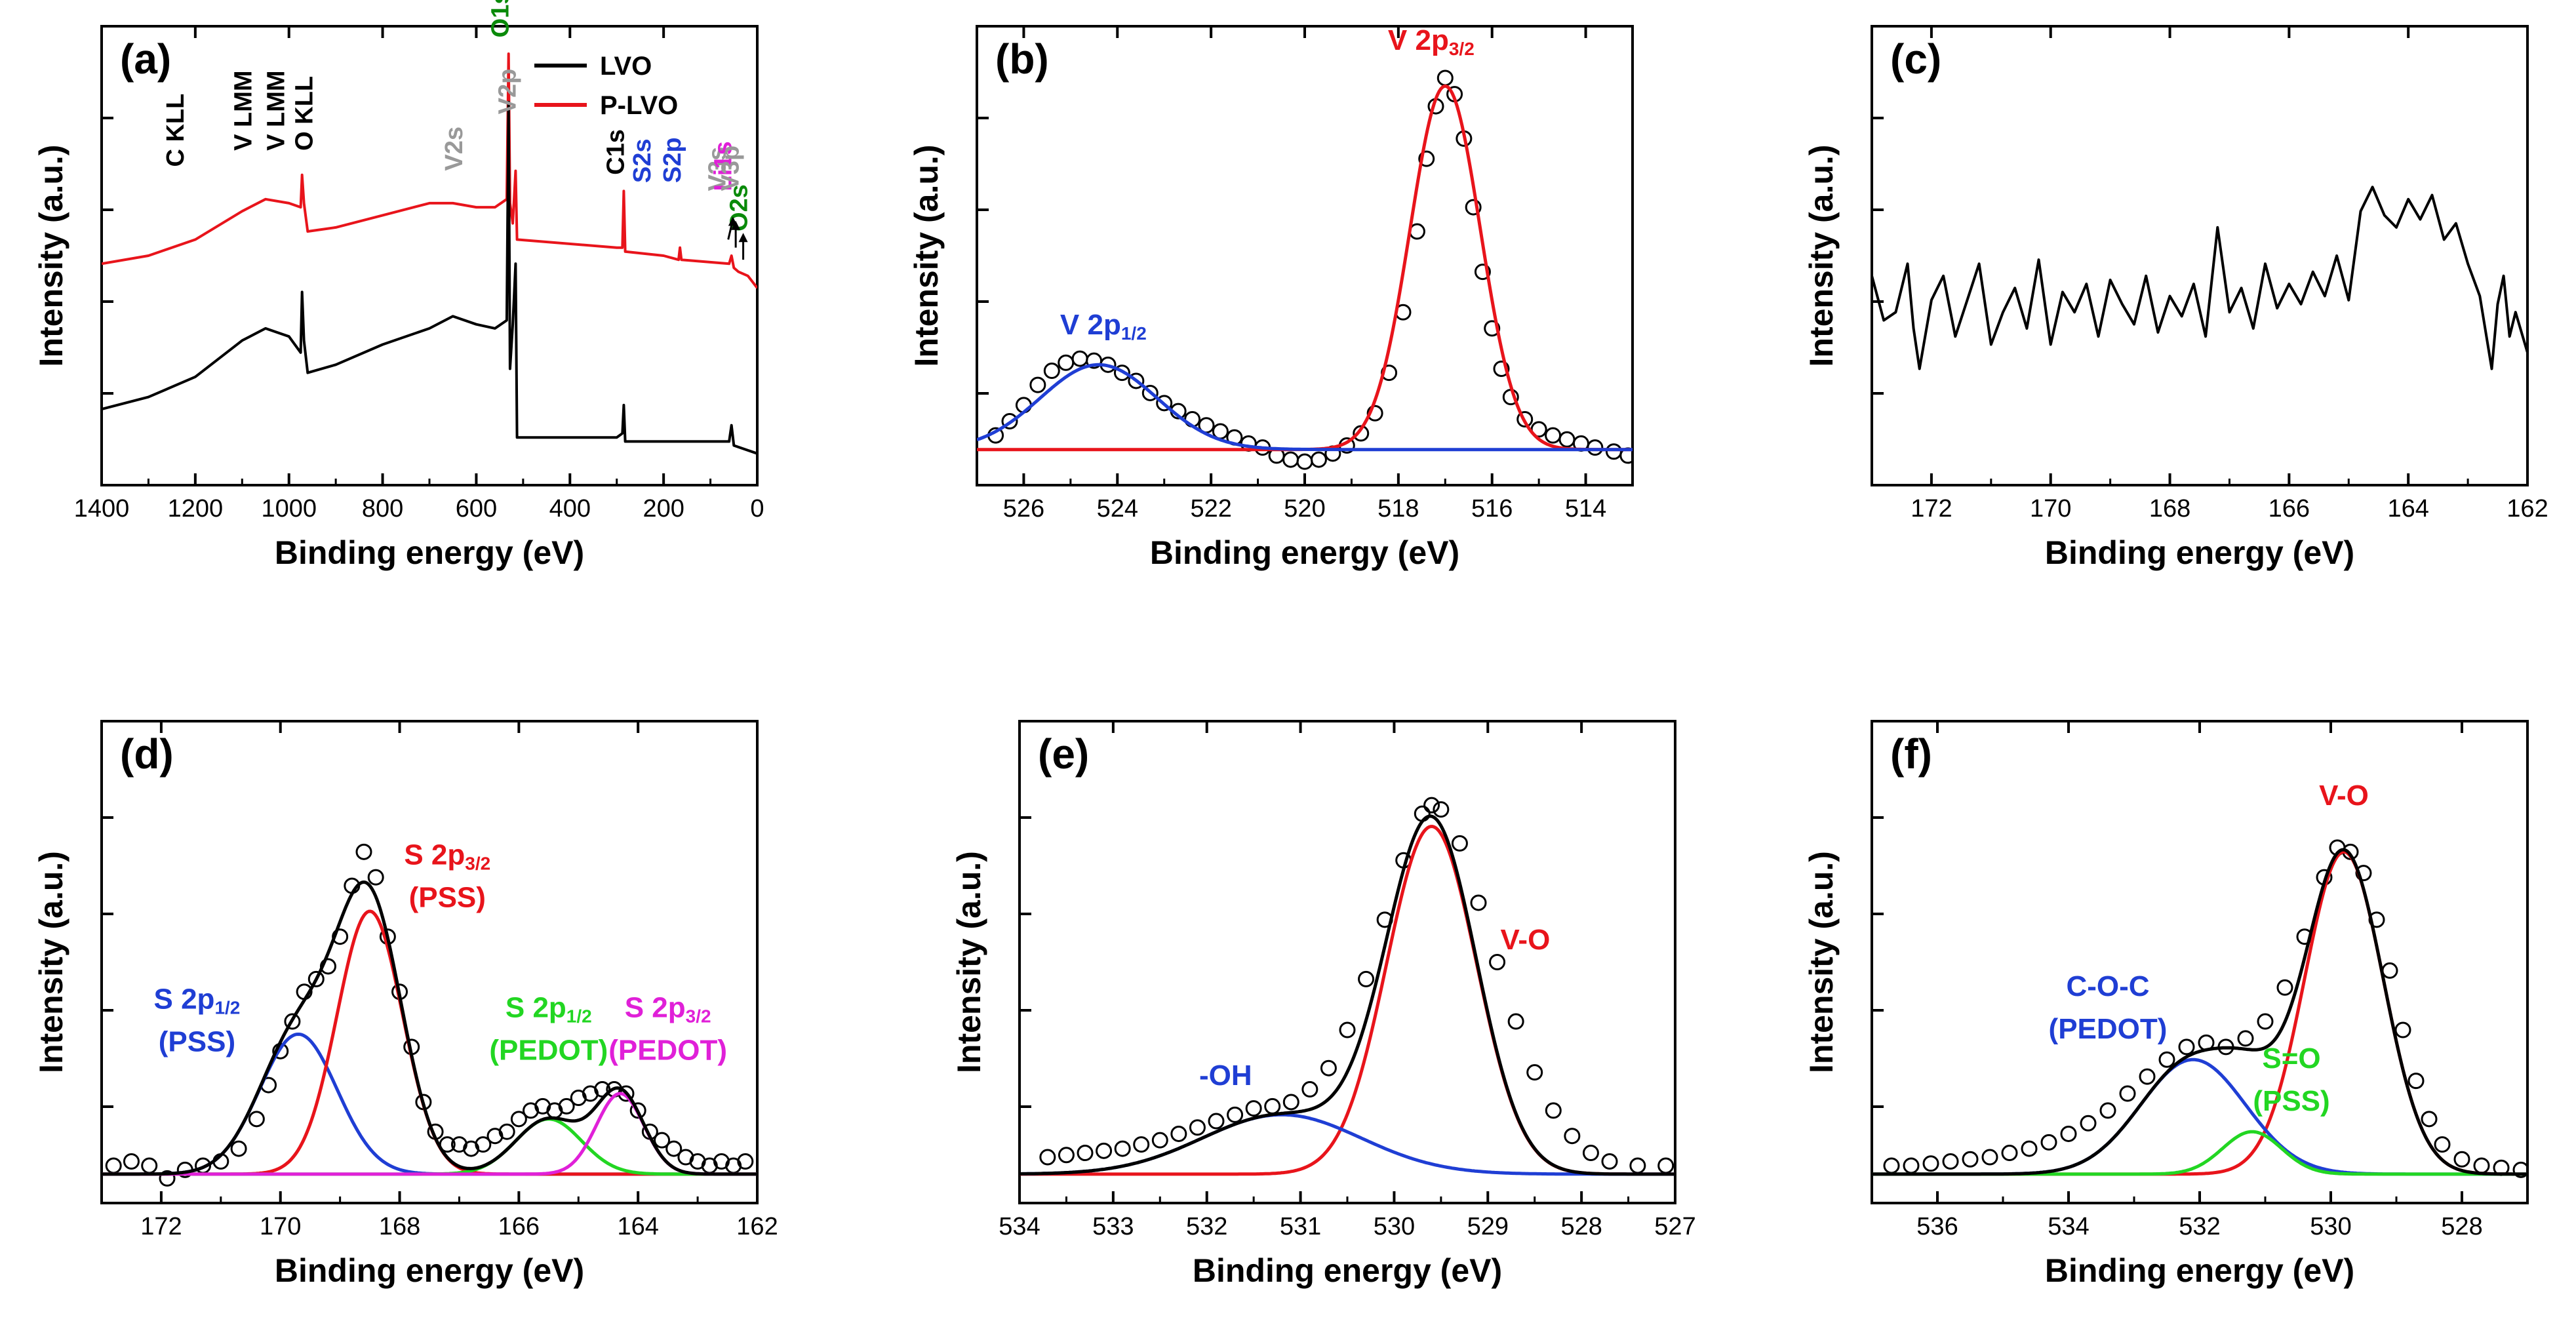  I want to click on annotation-label: V-O, so click(2344, 796).